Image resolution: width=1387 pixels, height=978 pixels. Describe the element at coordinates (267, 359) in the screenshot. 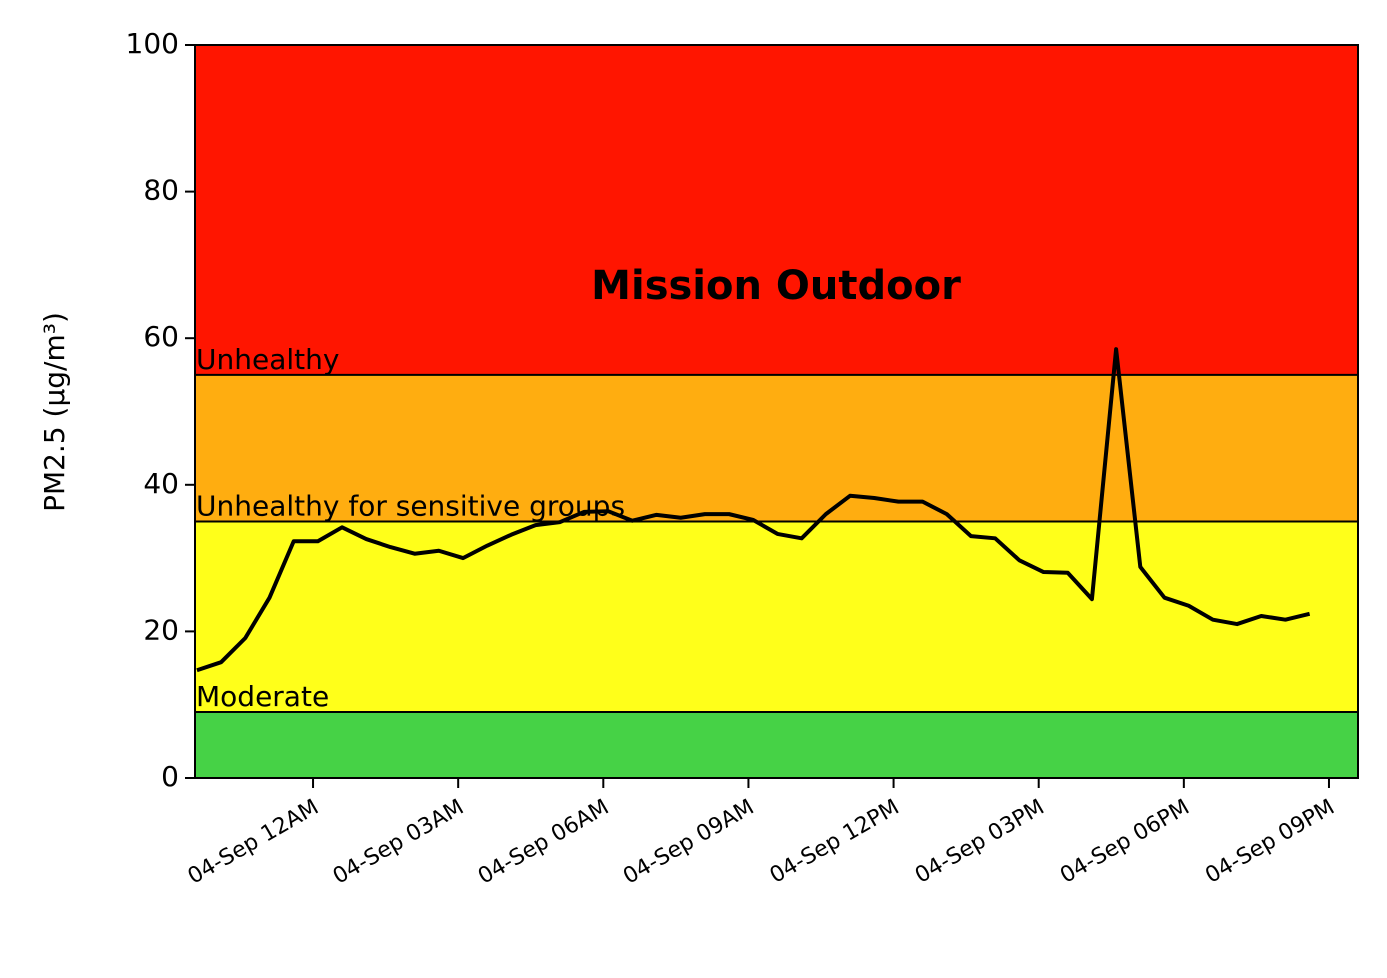

I see `band-label: Unhealthy` at that location.